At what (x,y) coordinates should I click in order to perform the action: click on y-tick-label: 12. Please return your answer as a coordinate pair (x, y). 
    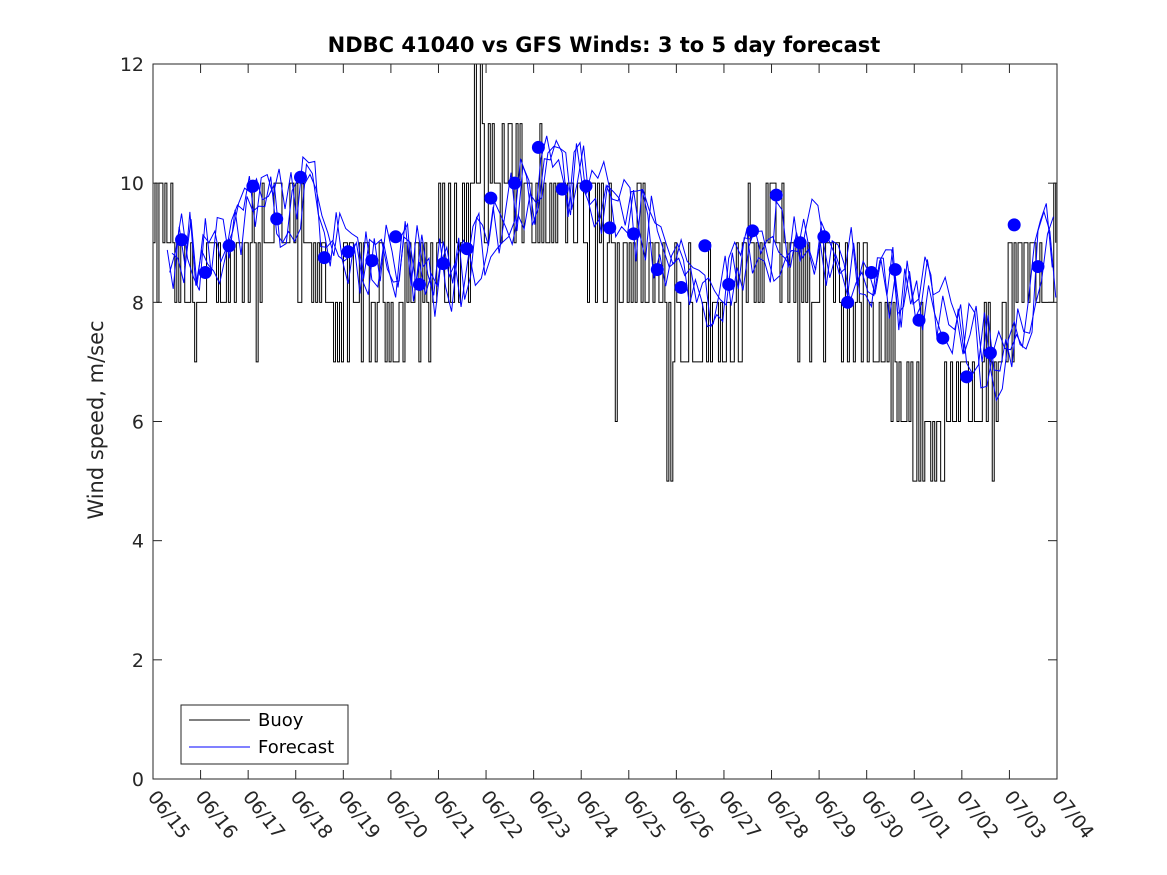
    Looking at the image, I should click on (132, 65).